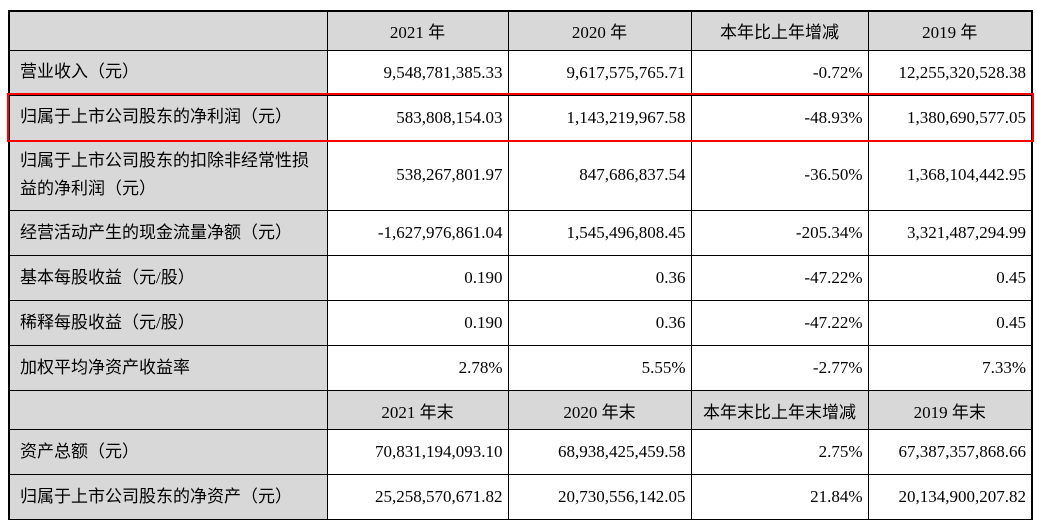 The width and height of the screenshot is (1037, 520). I want to click on value-cell: 9,617,575,765.71, so click(599, 72).